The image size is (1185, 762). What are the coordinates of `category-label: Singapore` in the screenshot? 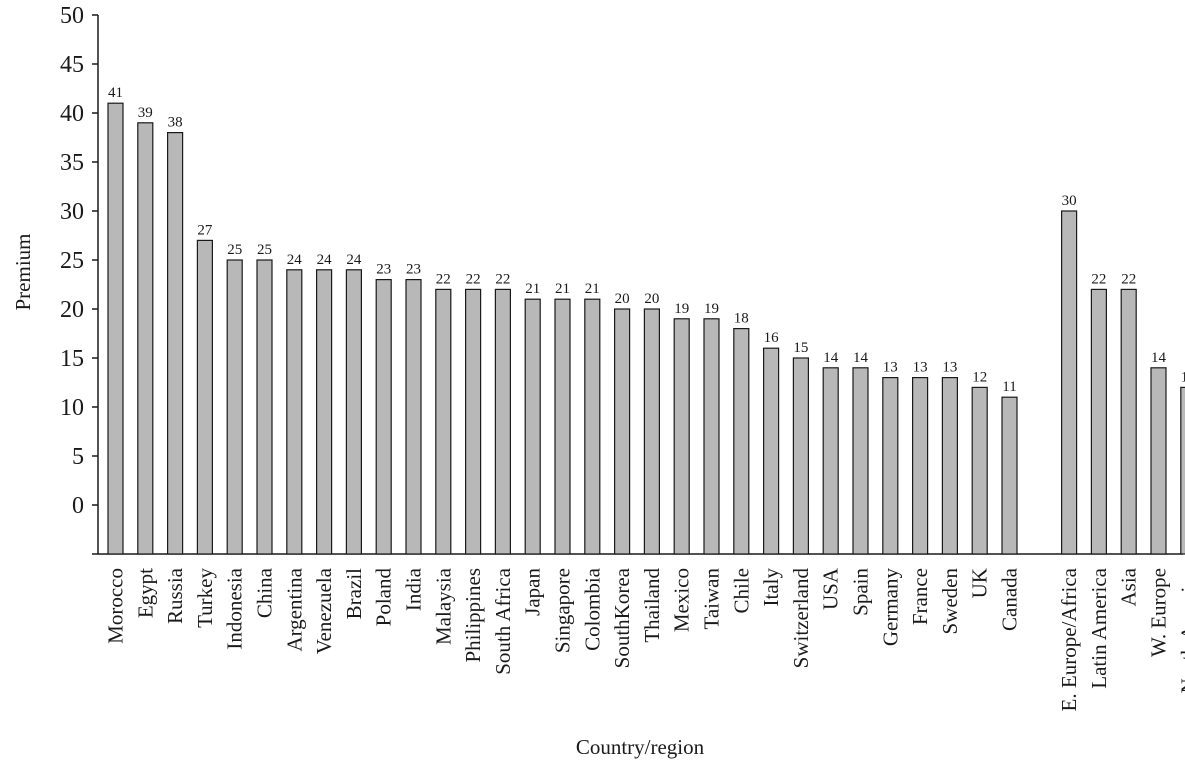 It's located at (563, 610).